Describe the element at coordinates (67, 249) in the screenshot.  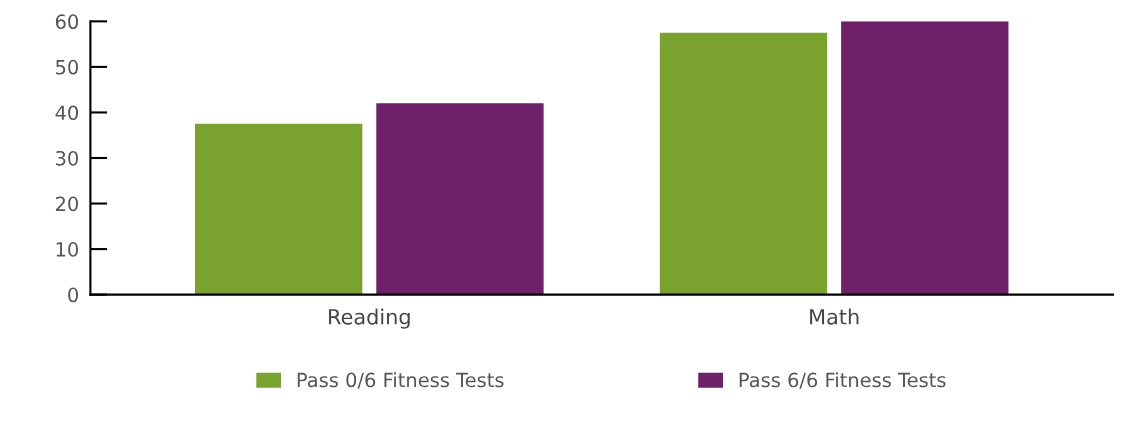
I see `y-tick-label: 10` at that location.